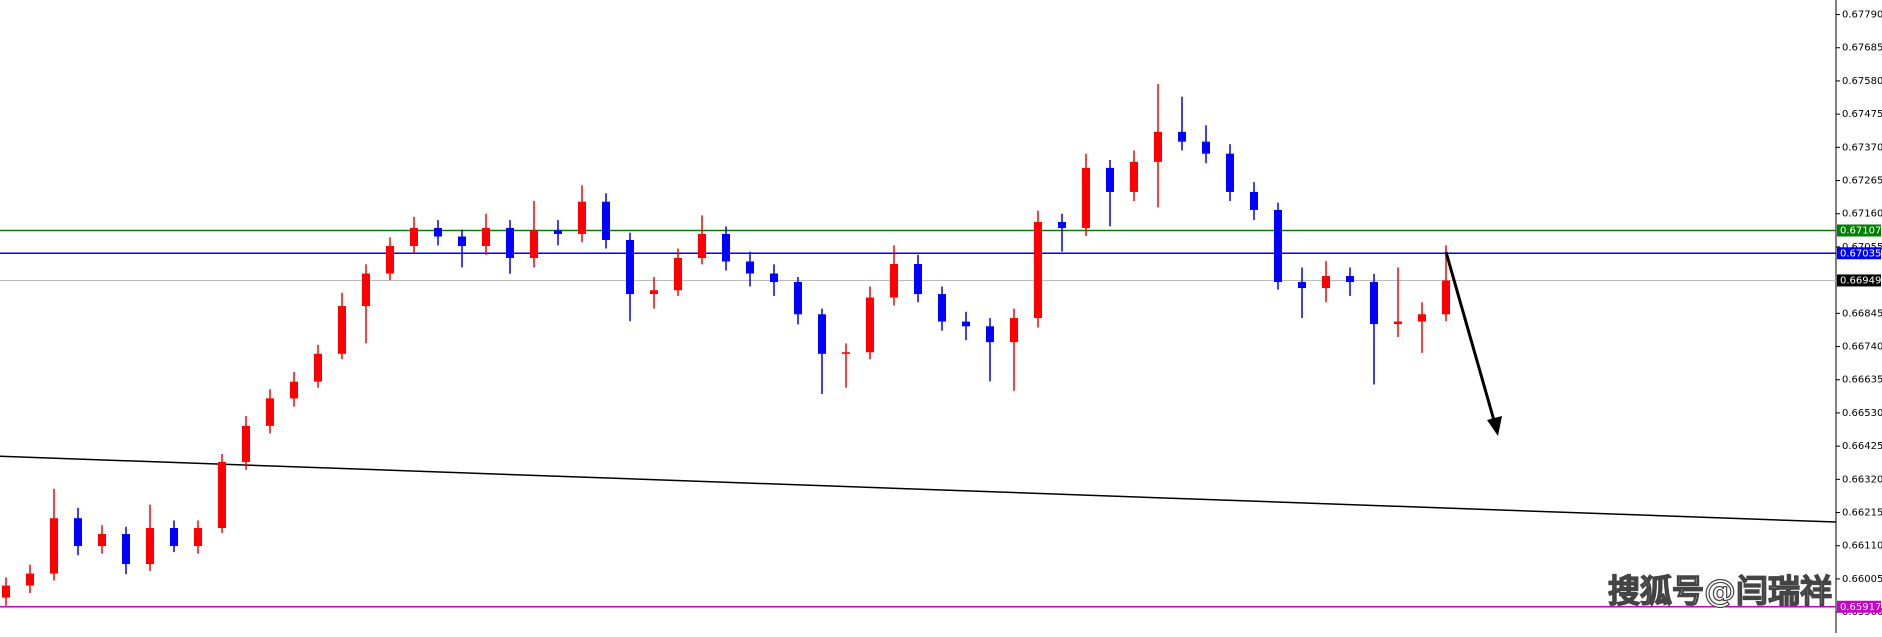 The height and width of the screenshot is (637, 1882). I want to click on y-tick-label: 0.66320, so click(1862, 479).